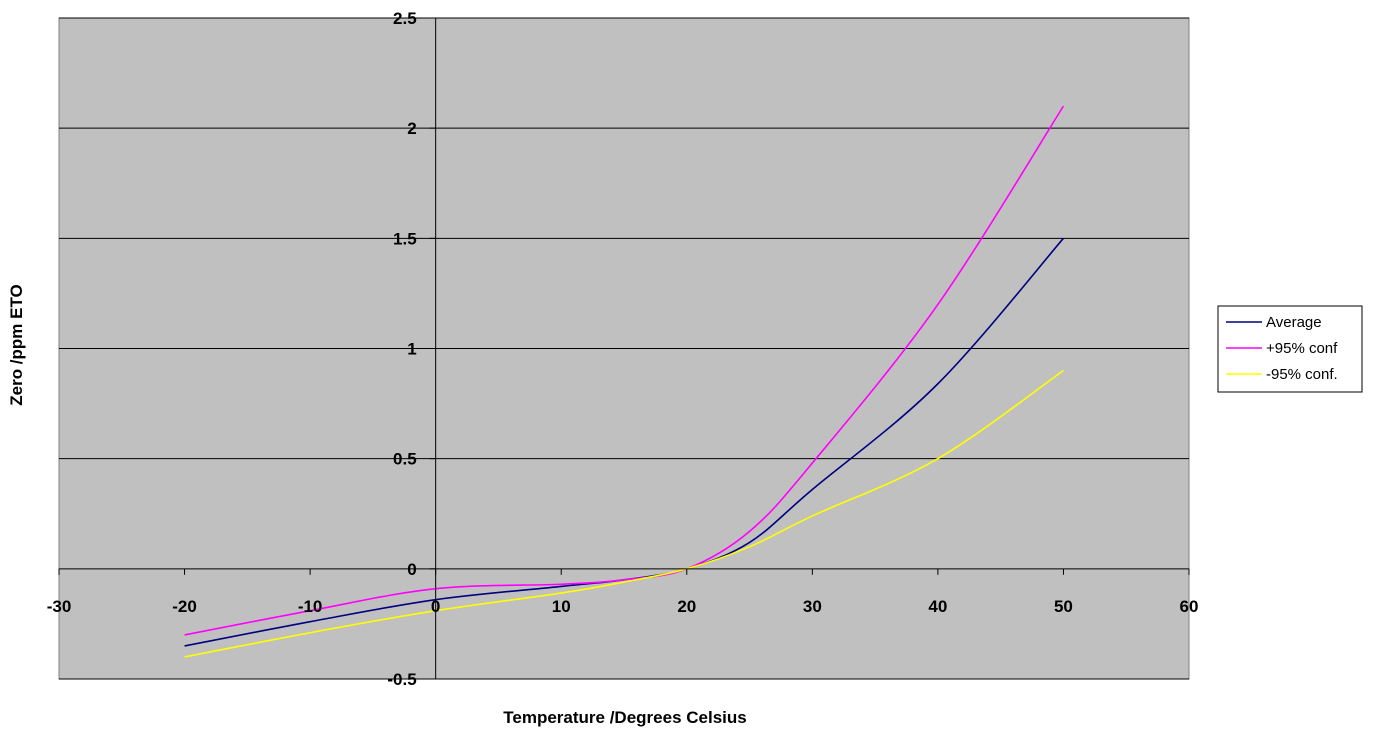  What do you see at coordinates (686, 606) in the screenshot?
I see `x-tick-label-5: 20` at bounding box center [686, 606].